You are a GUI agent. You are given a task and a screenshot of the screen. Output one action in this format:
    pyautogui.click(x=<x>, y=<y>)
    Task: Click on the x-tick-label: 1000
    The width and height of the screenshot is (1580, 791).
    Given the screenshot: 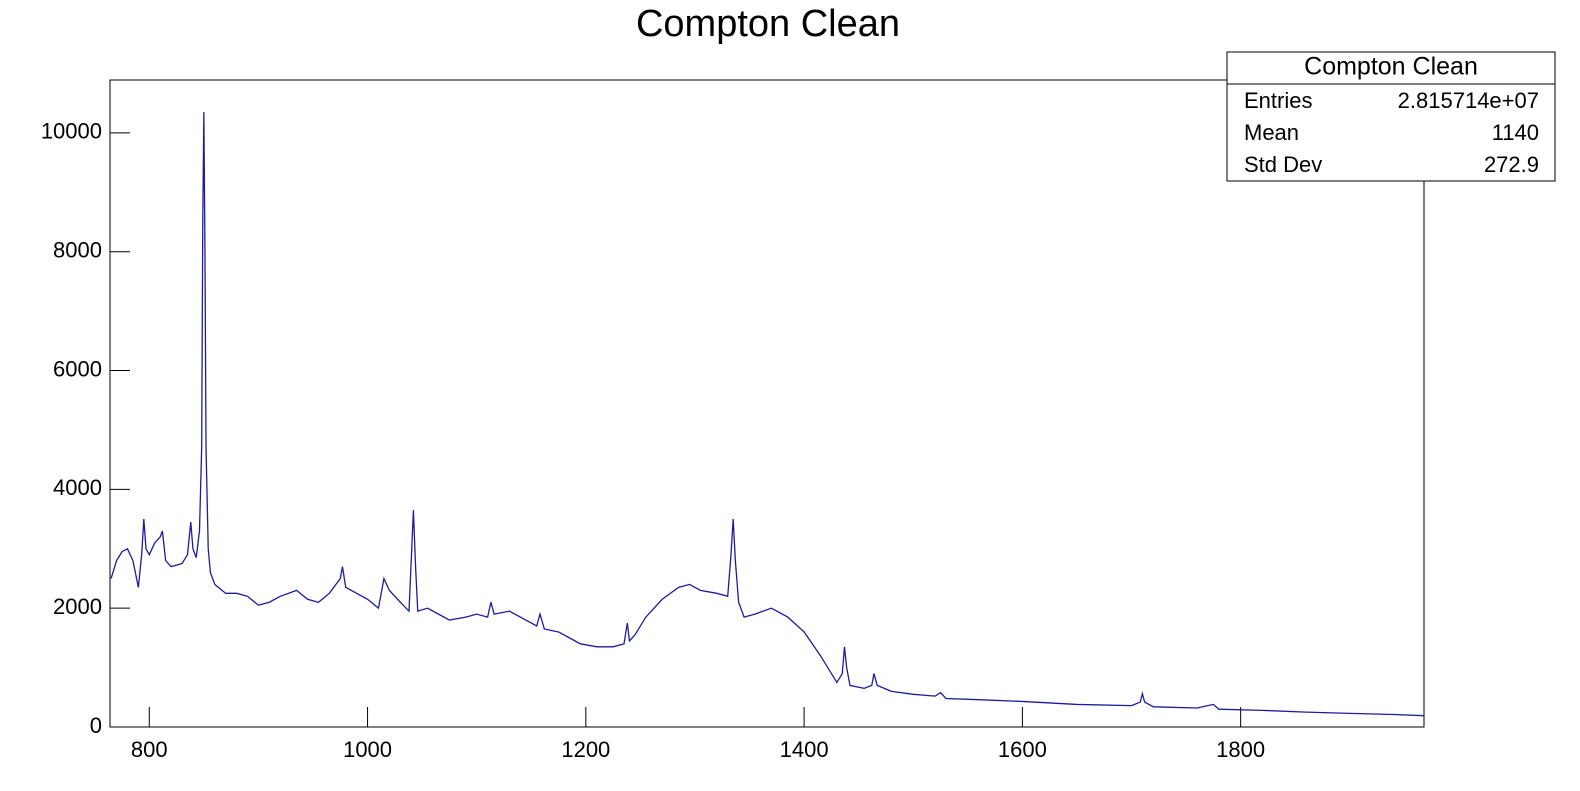 What is the action you would take?
    pyautogui.click(x=367, y=749)
    